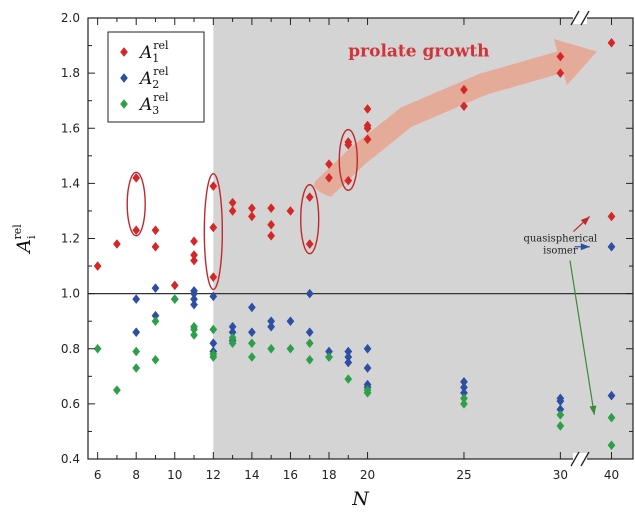  Describe the element at coordinates (418, 52) in the screenshot. I see `prolate-growth-label: prolate growth` at that location.